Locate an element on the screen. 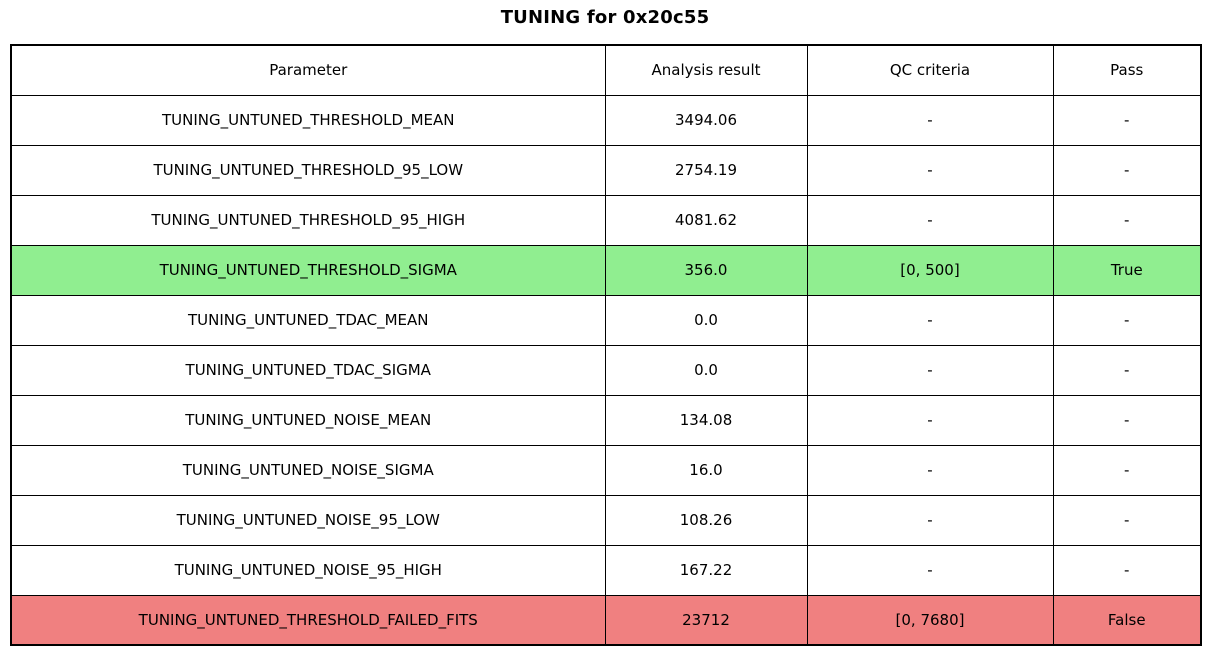 This screenshot has width=1210, height=655. cell-parameter: TUNING_UNTUNED_THRESHOLD_SIGMA is located at coordinates (308, 270).